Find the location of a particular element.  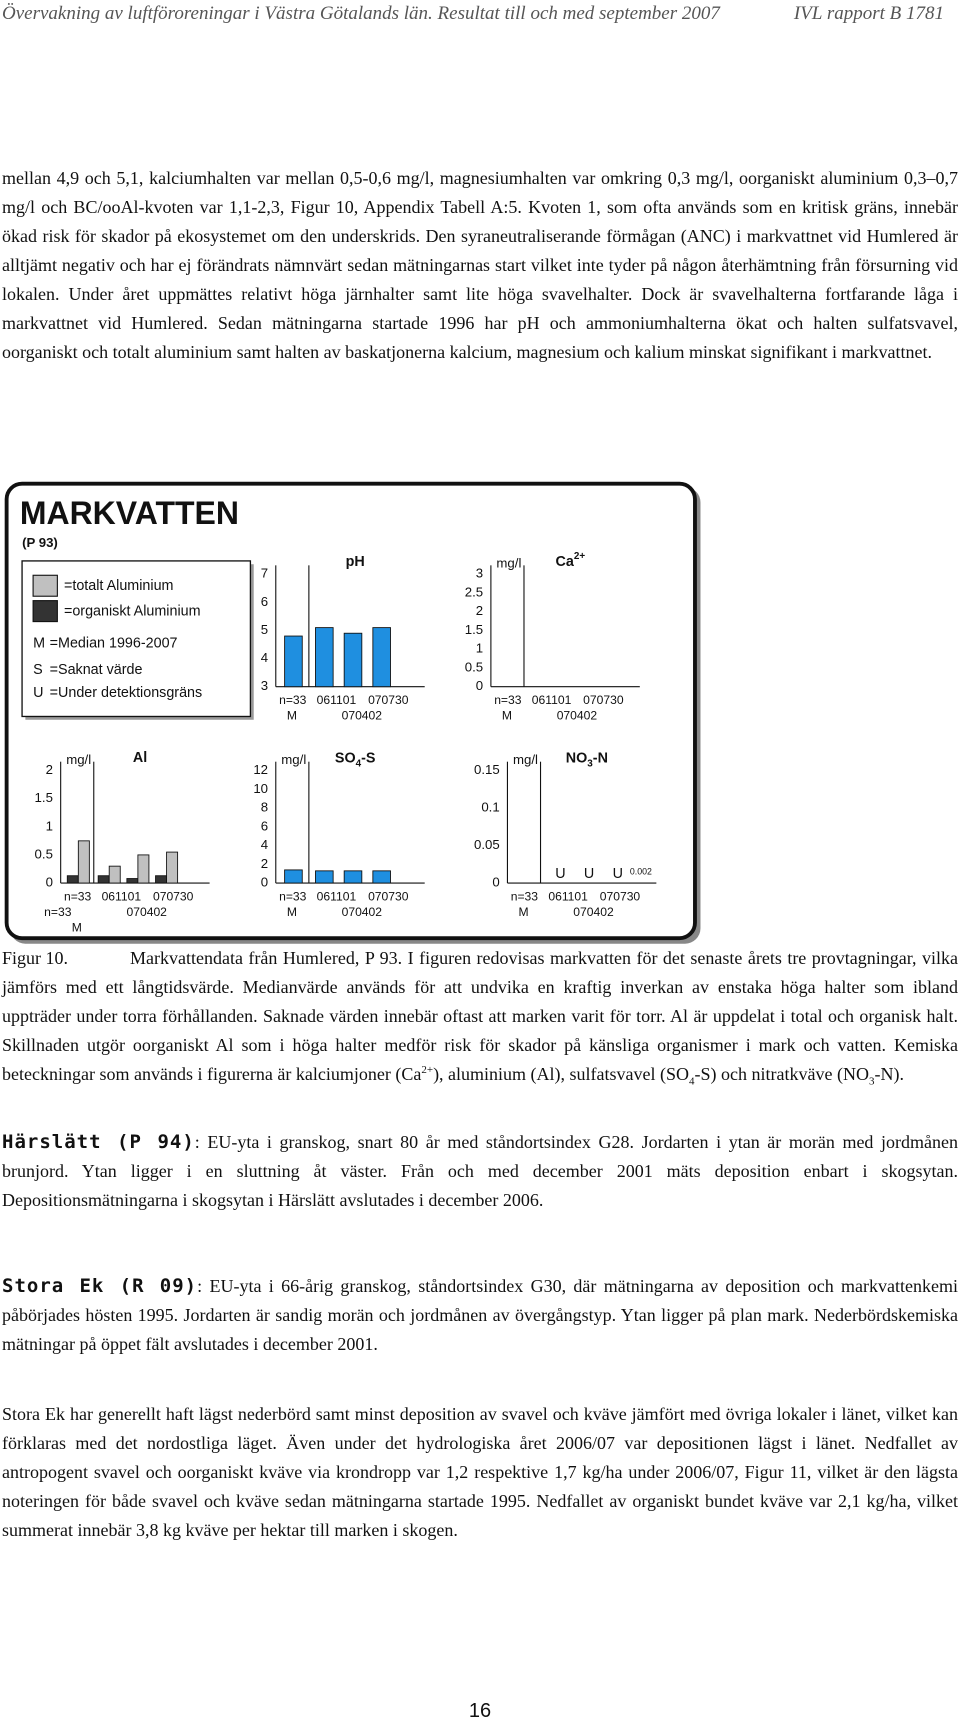

caption-part: -N). is located at coordinates (889, 1074).